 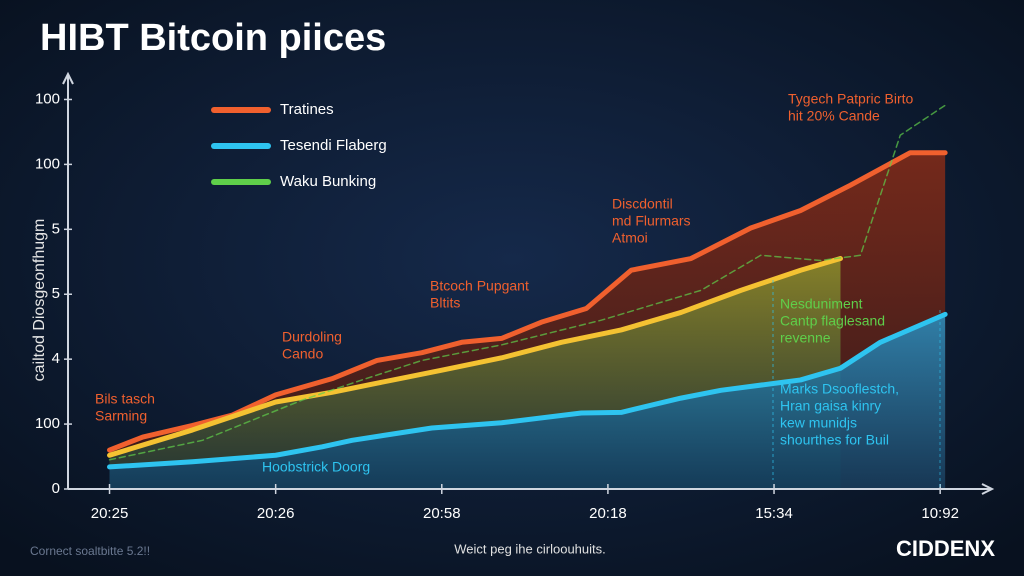 What do you see at coordinates (945, 548) in the screenshot?
I see `logo: CIDDENX` at bounding box center [945, 548].